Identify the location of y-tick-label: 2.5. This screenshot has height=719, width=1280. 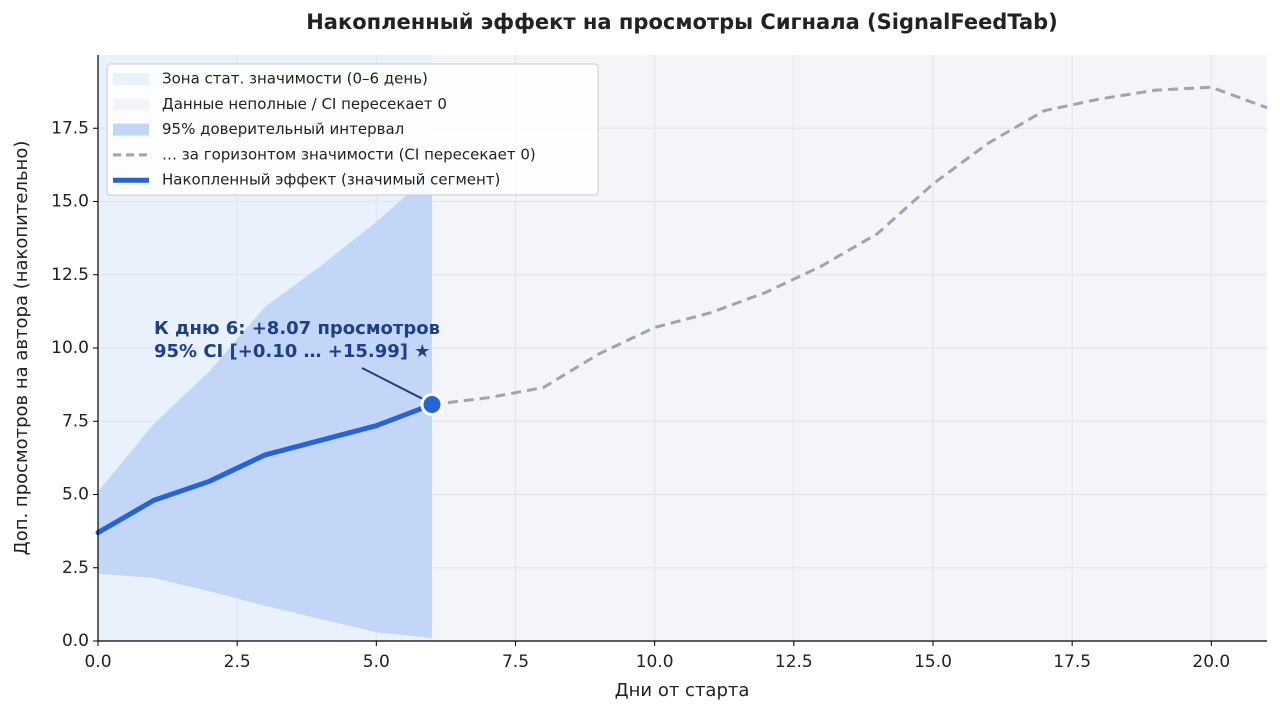
(75, 568).